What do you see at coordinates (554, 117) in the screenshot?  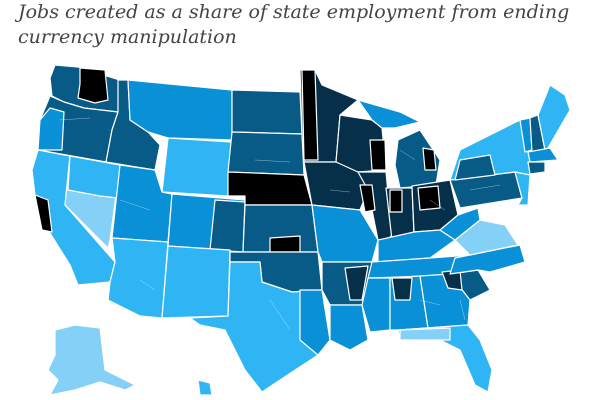 I see `state-ME` at bounding box center [554, 117].